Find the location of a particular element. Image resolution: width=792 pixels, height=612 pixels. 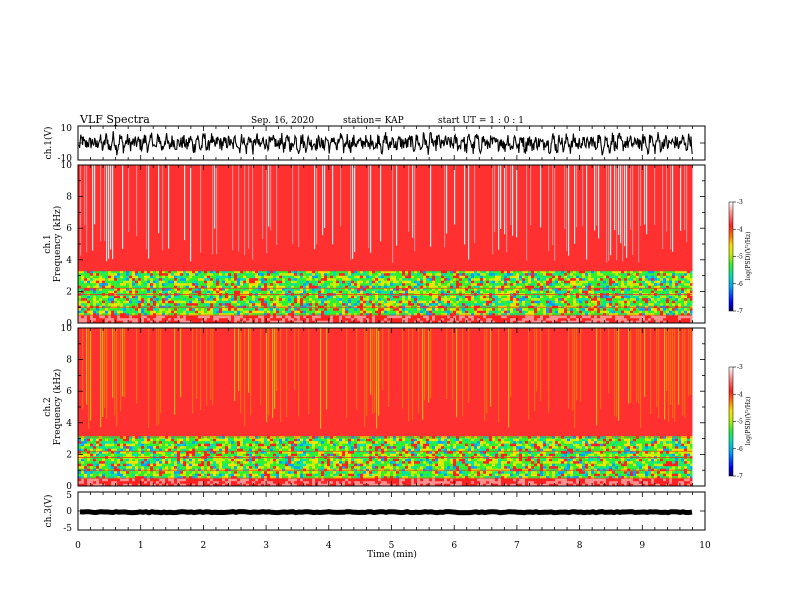

spectrogram-streak is located at coordinates (249, 207).